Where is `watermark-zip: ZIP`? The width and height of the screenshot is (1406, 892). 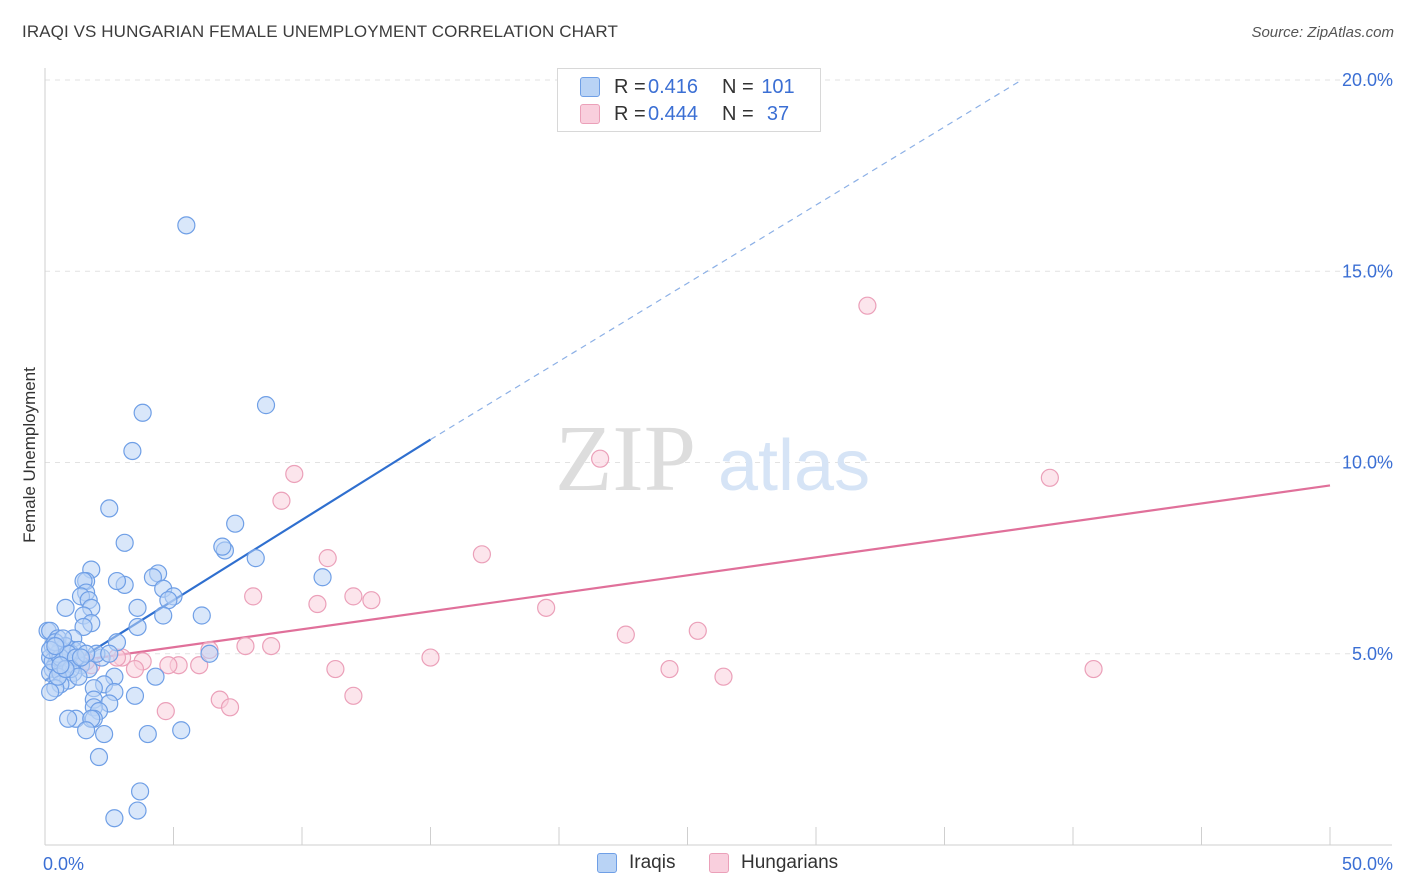
watermark-zip: ZIP is located at coordinates (625, 459).